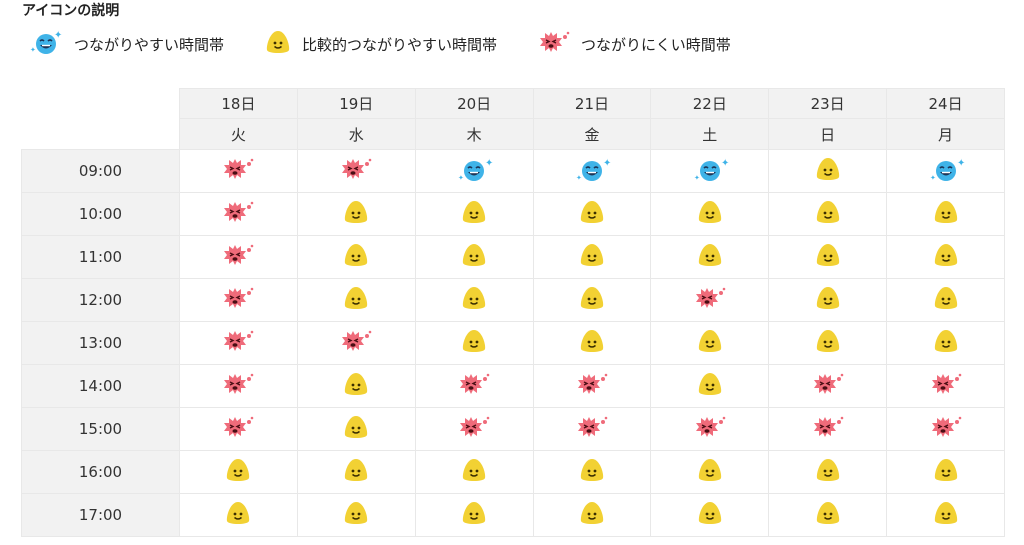 The width and height of the screenshot is (1024, 545). I want to click on time-label: 13:00, so click(100, 343).